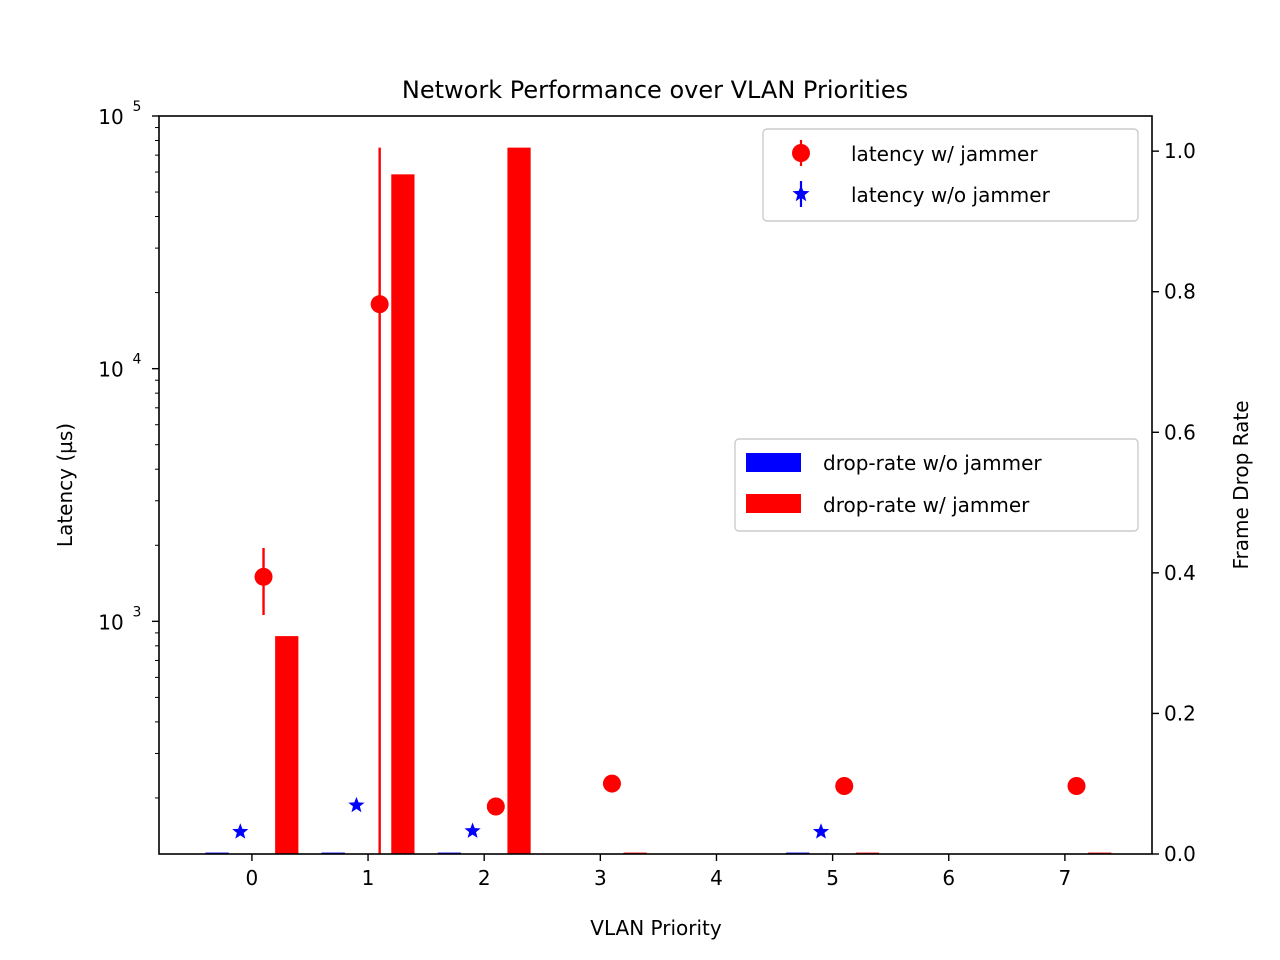 The image size is (1280, 960). I want to click on x-tick-label-3: 3, so click(600, 878).